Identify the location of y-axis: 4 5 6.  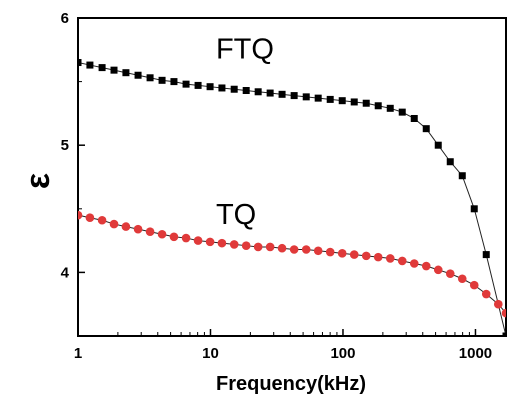
(73, 173).